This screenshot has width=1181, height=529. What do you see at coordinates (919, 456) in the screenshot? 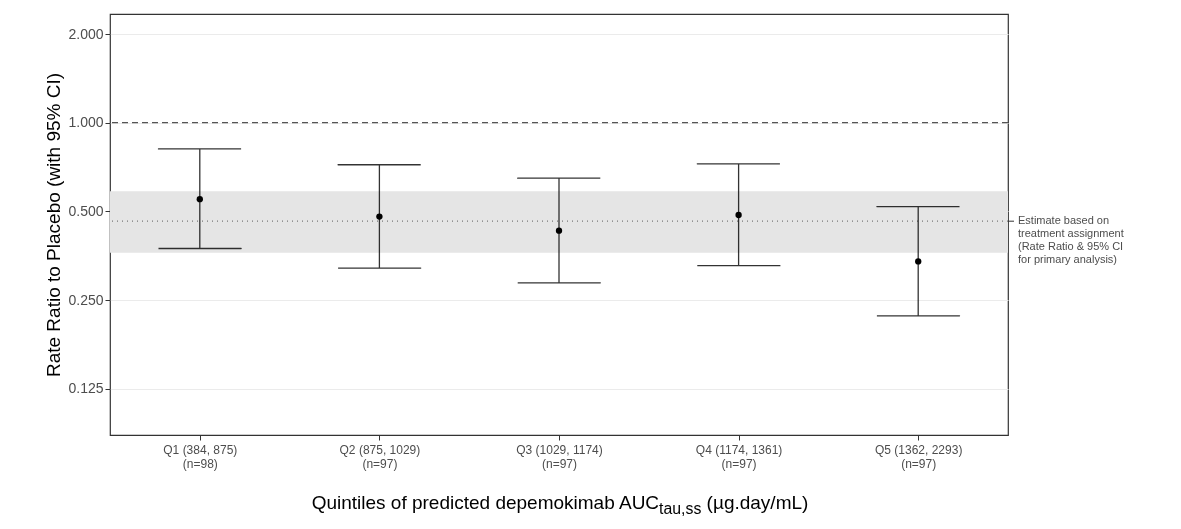
I see `x-tick-label: Q5 (1362, 2293) (n=97)` at bounding box center [919, 456].